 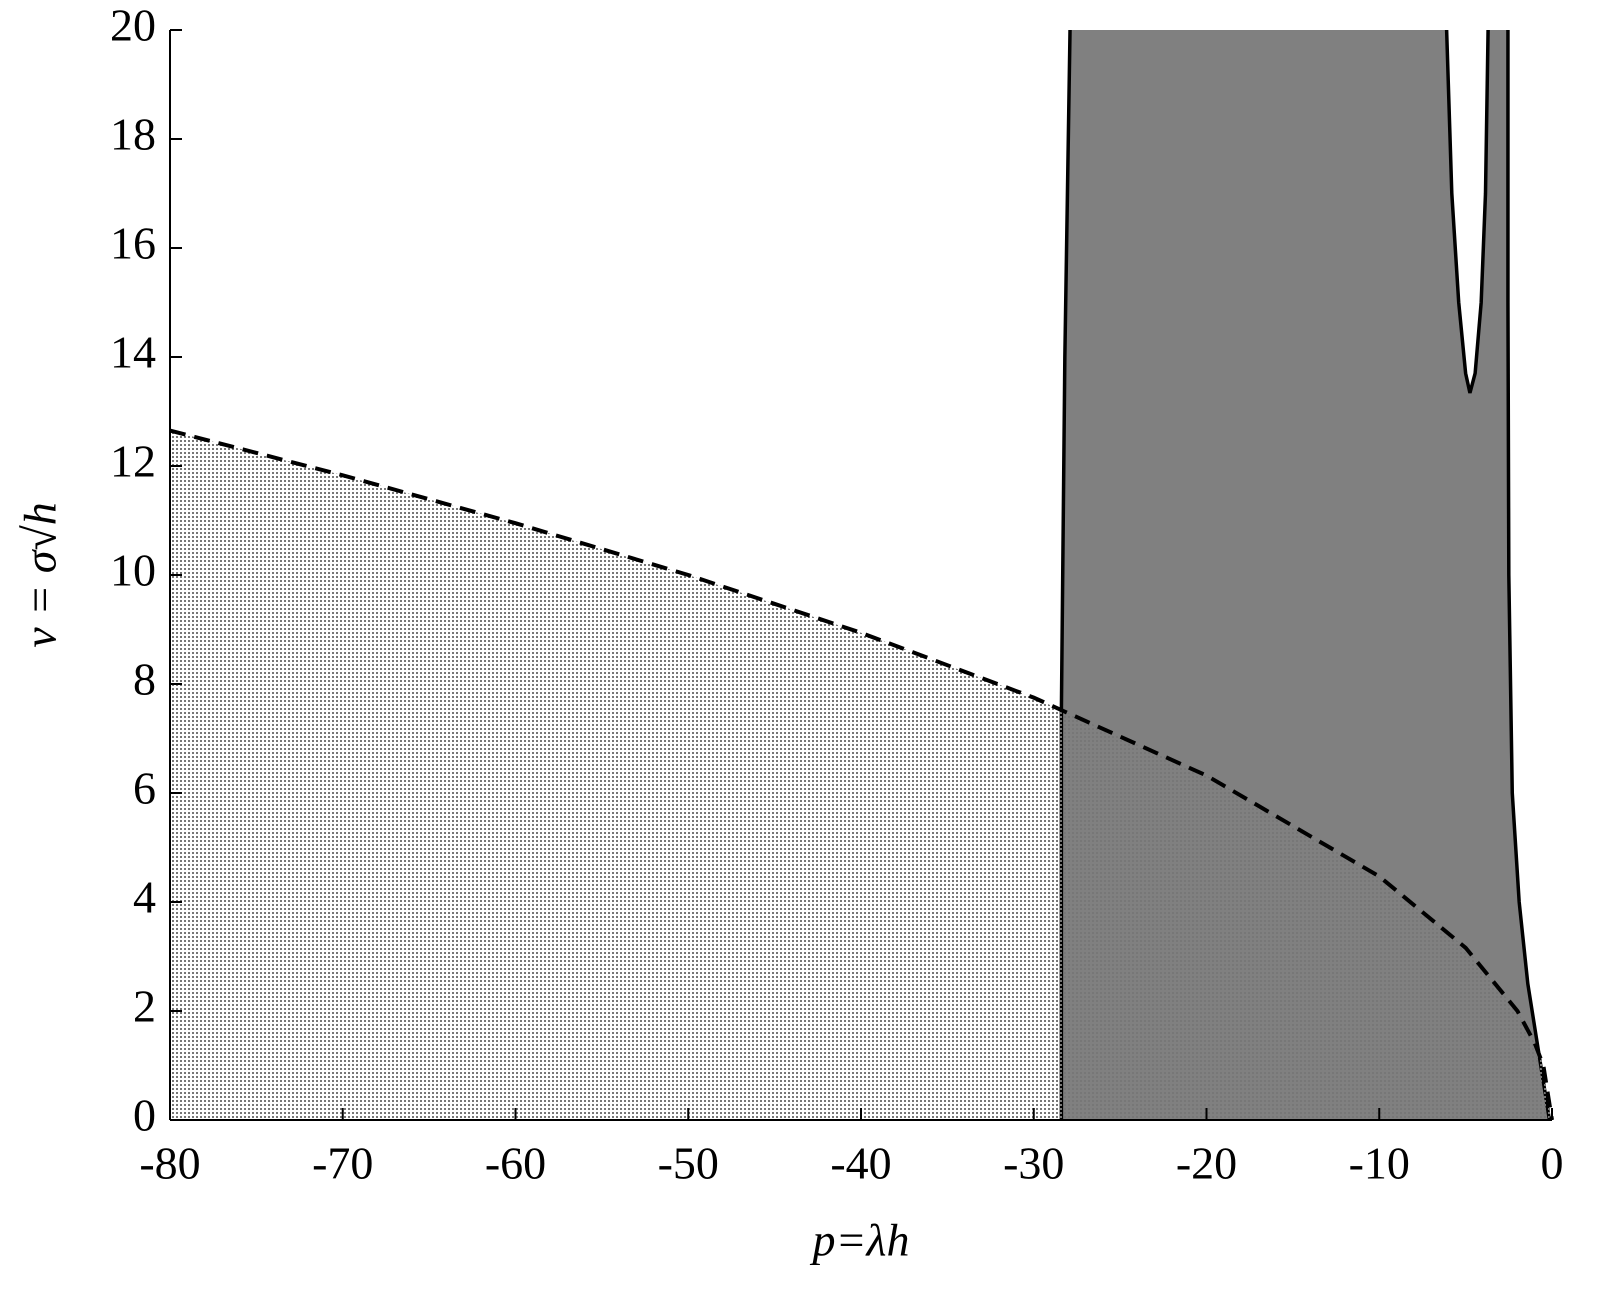 I want to click on y-tick-label: 20, so click(x=133, y=25).